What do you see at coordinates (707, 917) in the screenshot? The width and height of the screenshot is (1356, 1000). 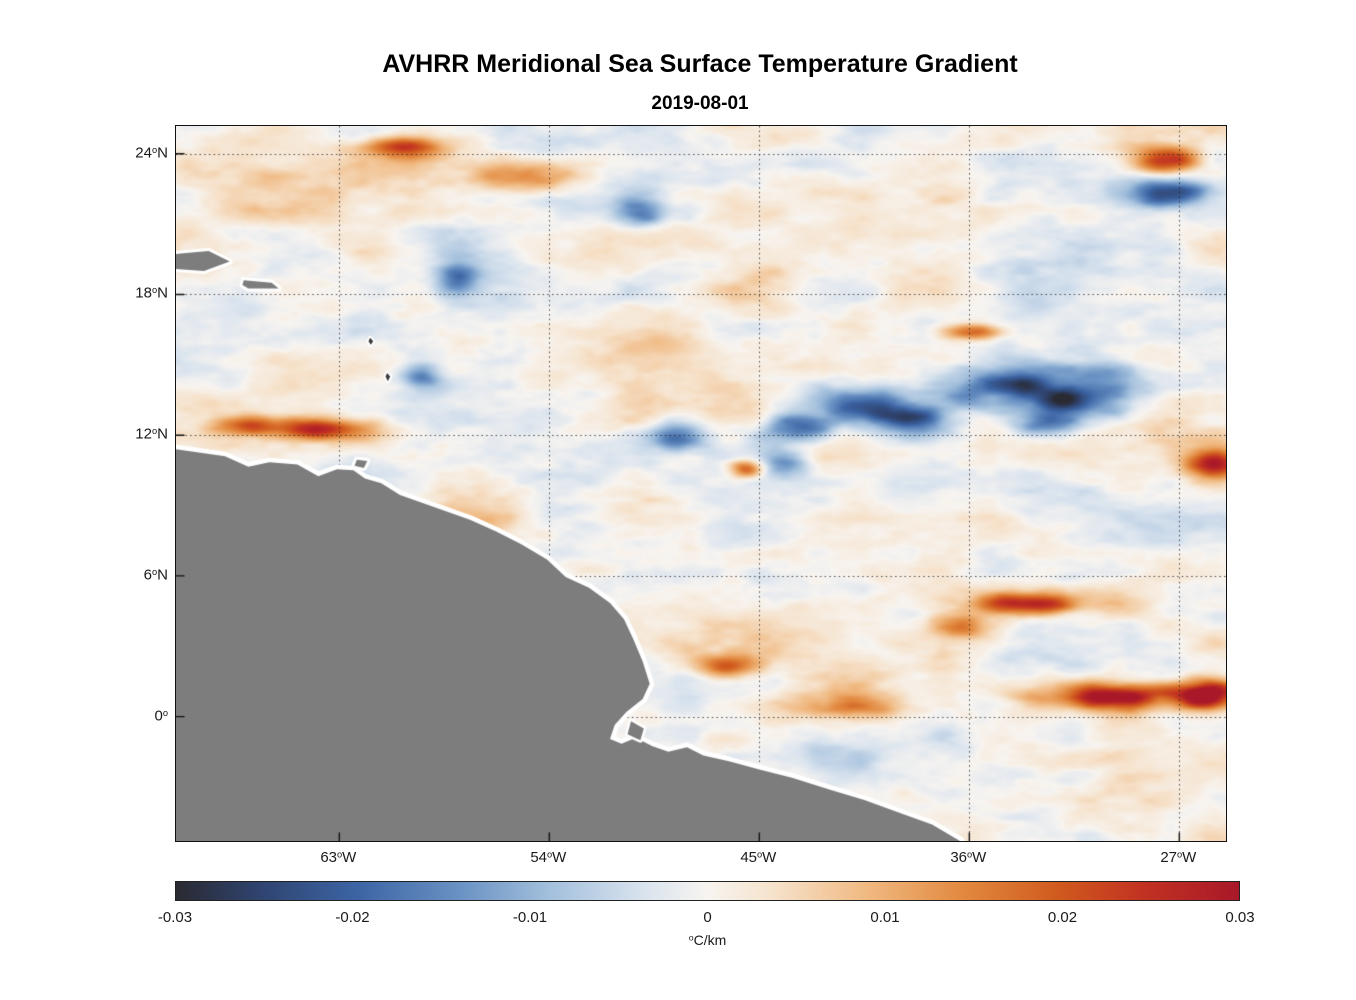 I see `colorbar-tick-label: 0` at bounding box center [707, 917].